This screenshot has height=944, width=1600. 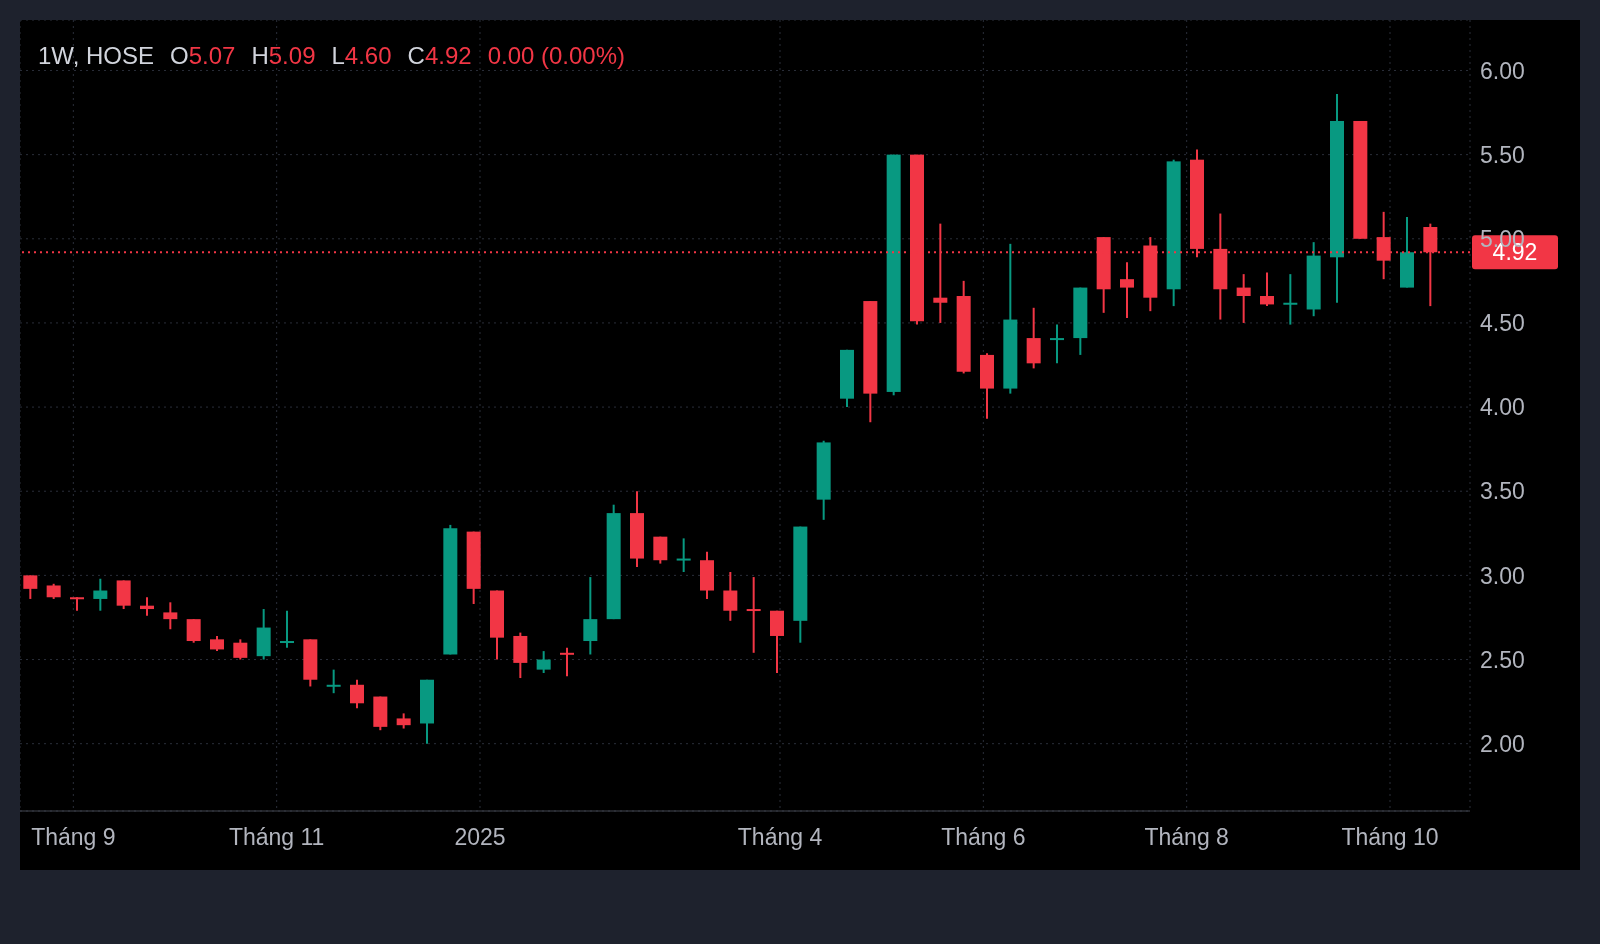 What do you see at coordinates (1502, 491) in the screenshot?
I see `y-tick-label: 3.50` at bounding box center [1502, 491].